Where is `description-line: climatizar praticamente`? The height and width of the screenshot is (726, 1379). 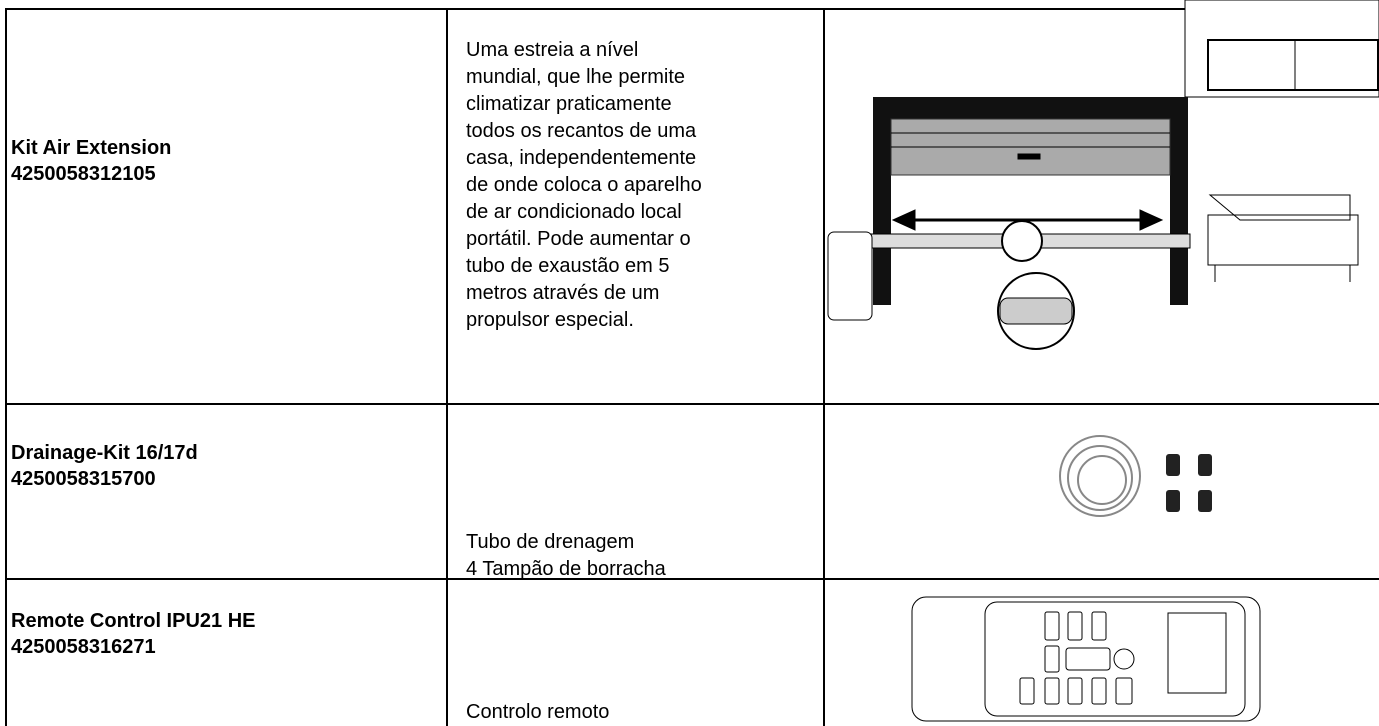
description-line: climatizar praticamente is located at coordinates (569, 104).